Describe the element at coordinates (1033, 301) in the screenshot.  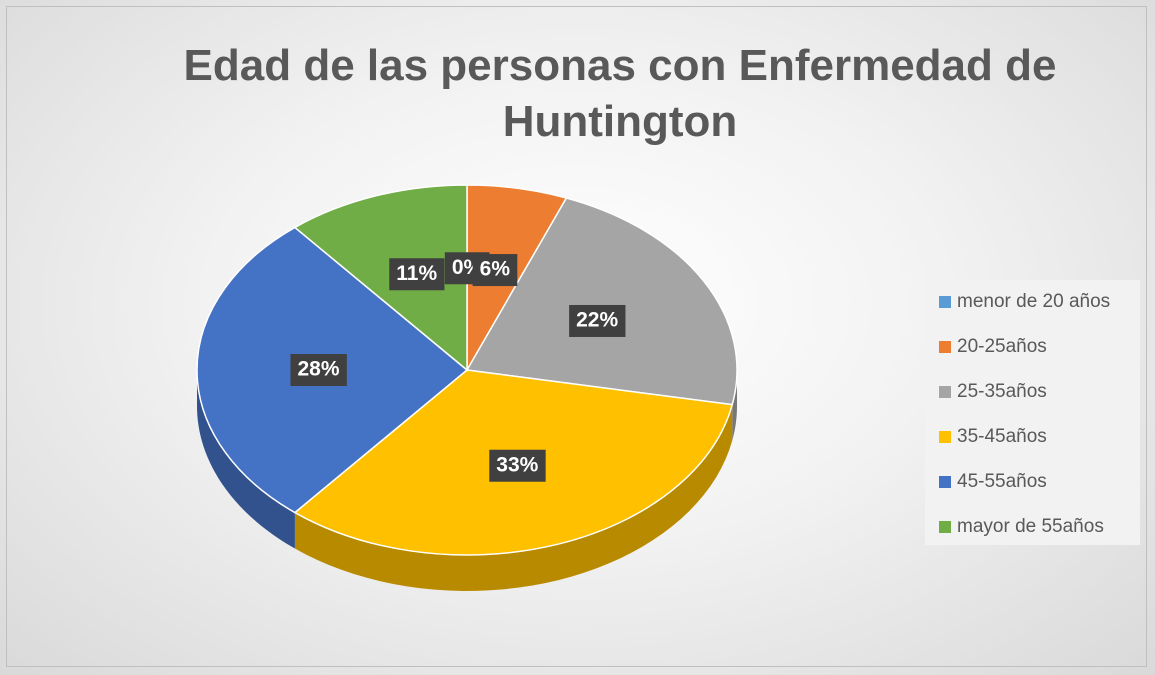
I see `legend-label: menor de 20 años` at that location.